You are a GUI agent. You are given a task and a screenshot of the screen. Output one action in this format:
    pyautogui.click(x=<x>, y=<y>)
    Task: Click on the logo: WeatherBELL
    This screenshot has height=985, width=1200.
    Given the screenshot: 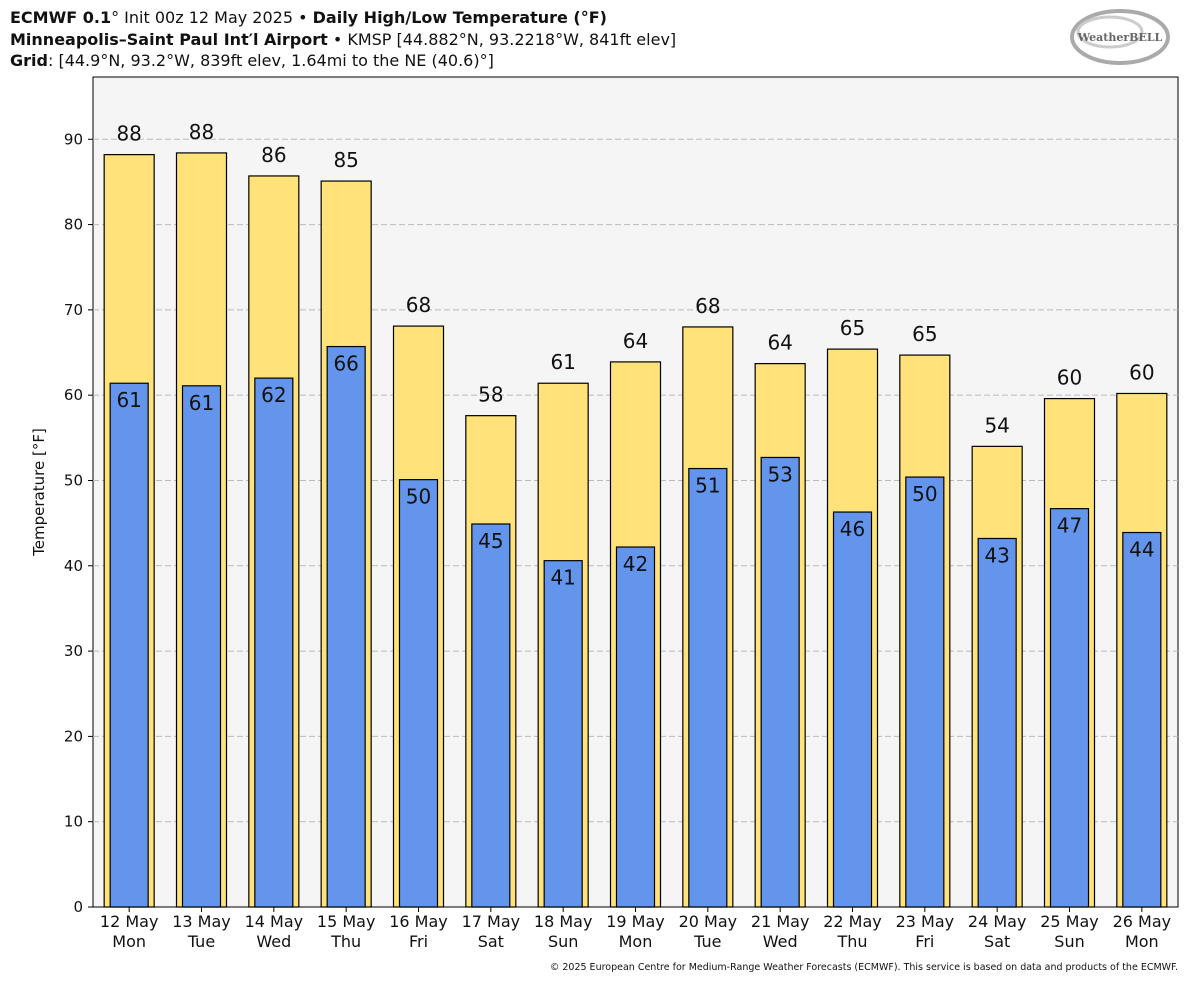 What is the action you would take?
    pyautogui.click(x=1120, y=37)
    